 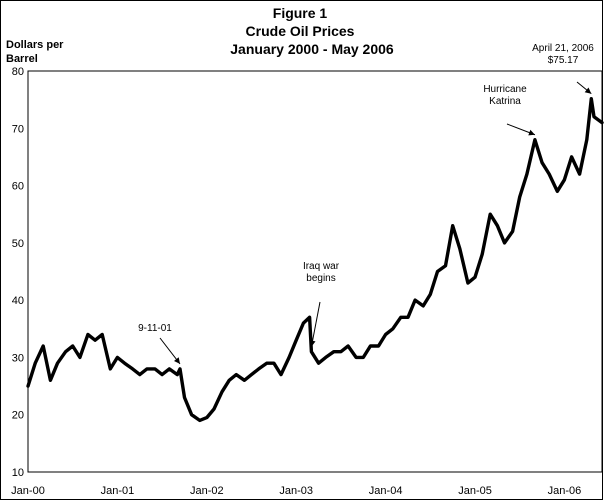 I want to click on y-tick-labels: 80 70 60 50 40 30 20 10, so click(x=18, y=272).